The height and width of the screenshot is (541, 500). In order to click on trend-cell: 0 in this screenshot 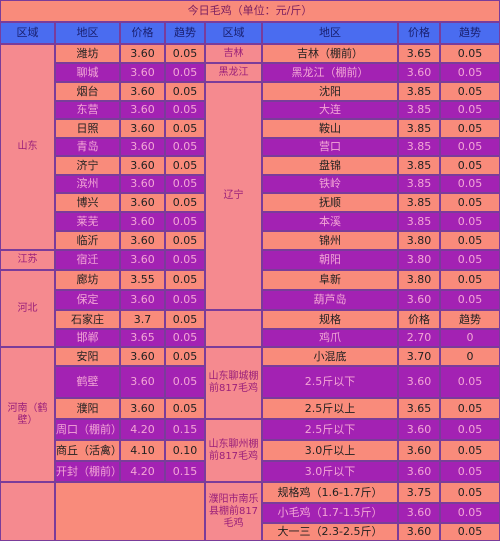, I will do `click(470, 356)`.